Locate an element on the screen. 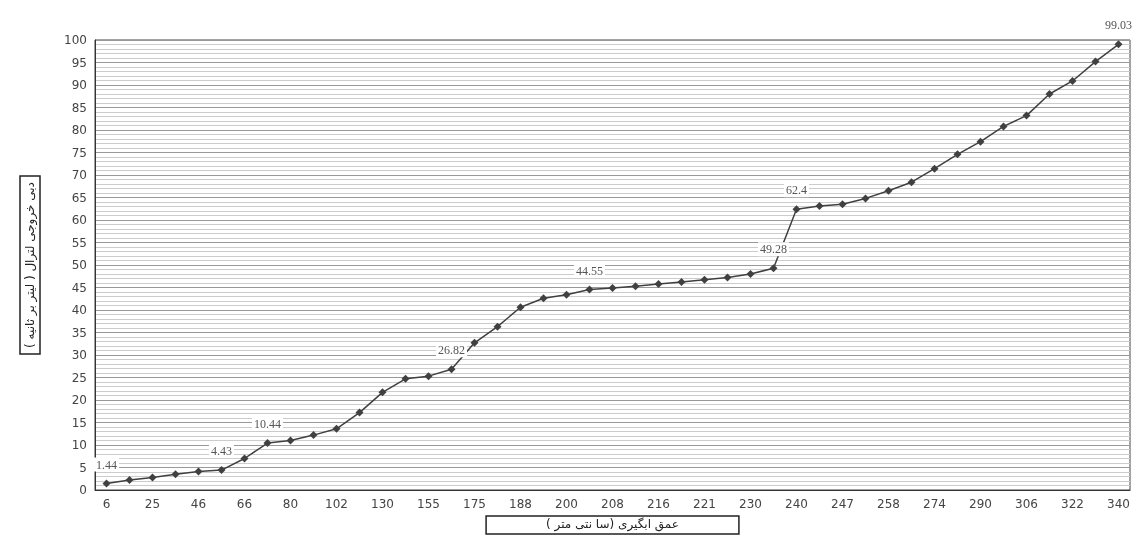 Image resolution: width=1144 pixels, height=542 pixels. y-tick-label: 25 is located at coordinates (79, 377).